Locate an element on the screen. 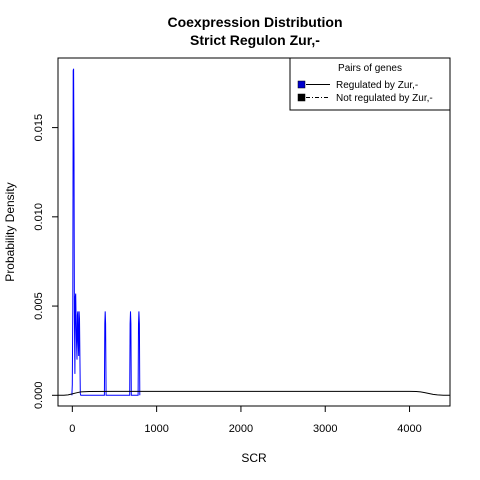 Image resolution: width=480 pixels, height=480 pixels. y-tick-label: 0.010 is located at coordinates (39, 217).